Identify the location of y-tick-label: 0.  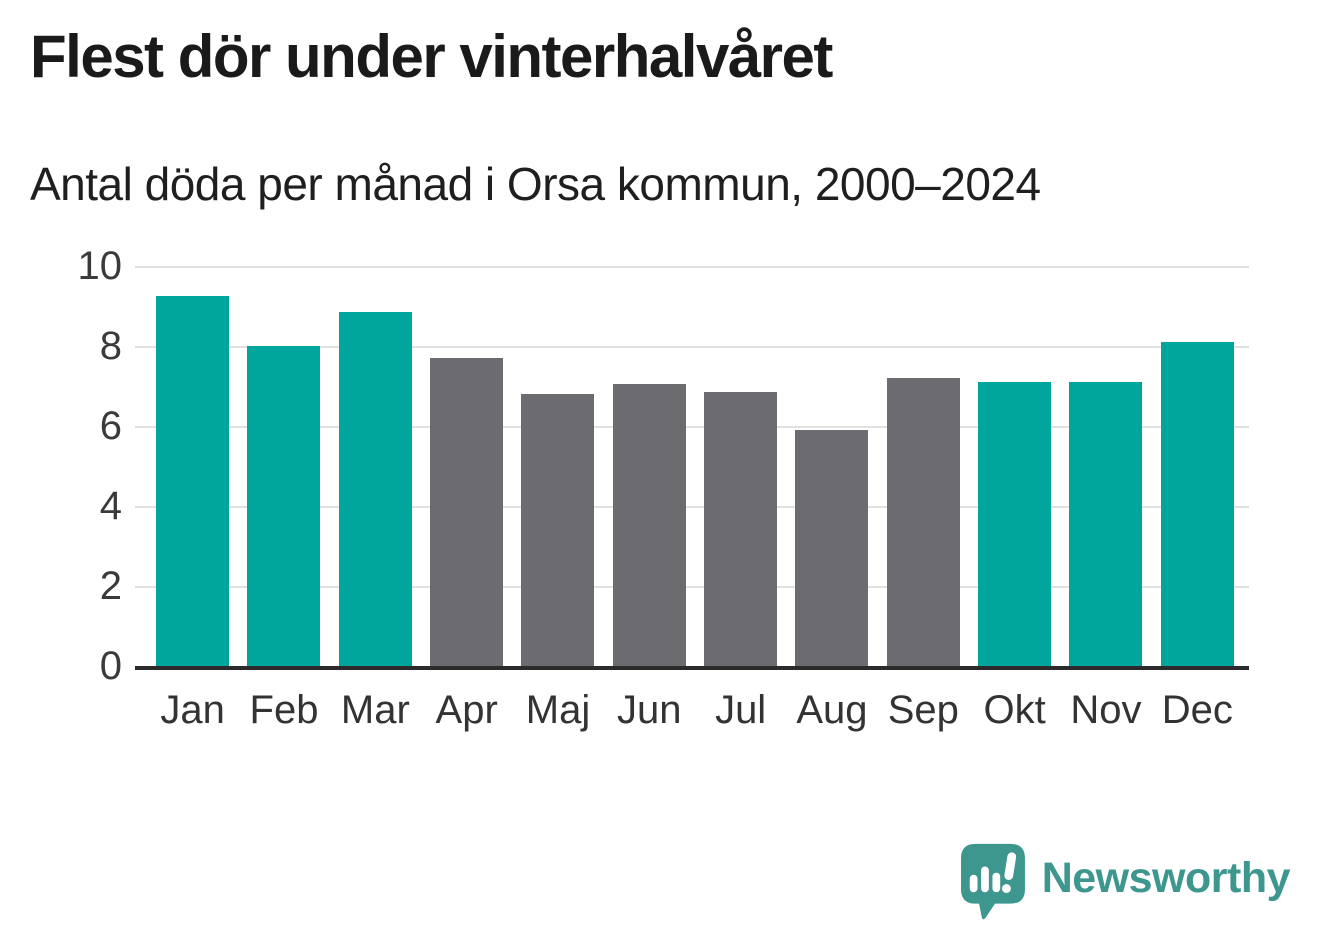
(110, 666).